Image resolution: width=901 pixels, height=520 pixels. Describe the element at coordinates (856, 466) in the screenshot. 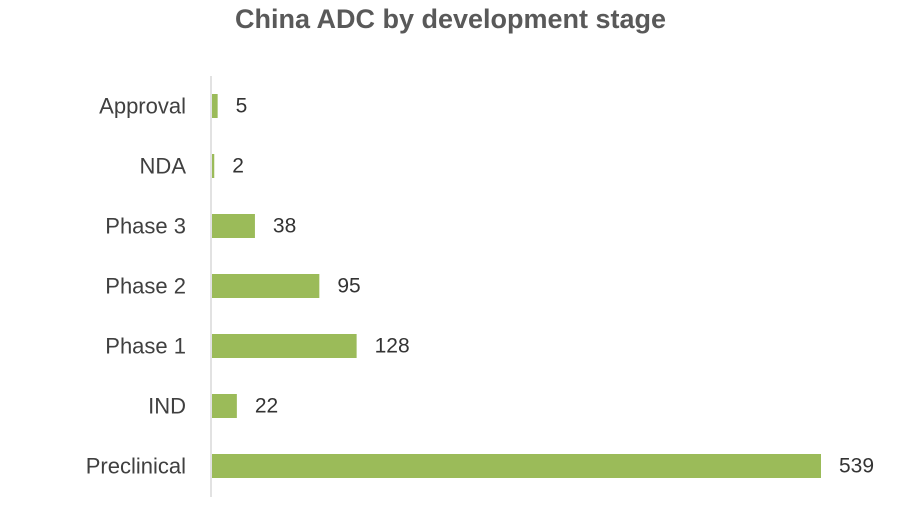

I see `data-label: 539` at that location.